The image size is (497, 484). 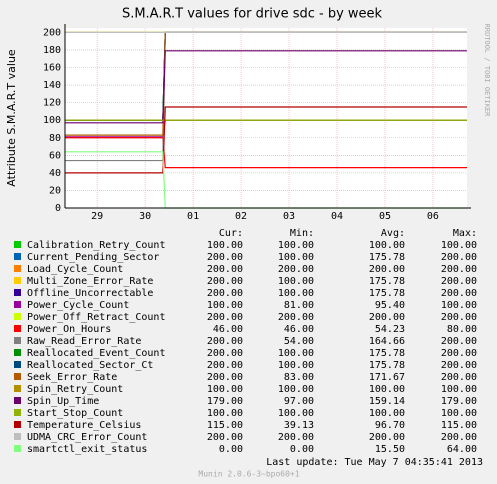 I want to click on legend-label: Power_Off_Retract_Count, so click(x=96, y=317).